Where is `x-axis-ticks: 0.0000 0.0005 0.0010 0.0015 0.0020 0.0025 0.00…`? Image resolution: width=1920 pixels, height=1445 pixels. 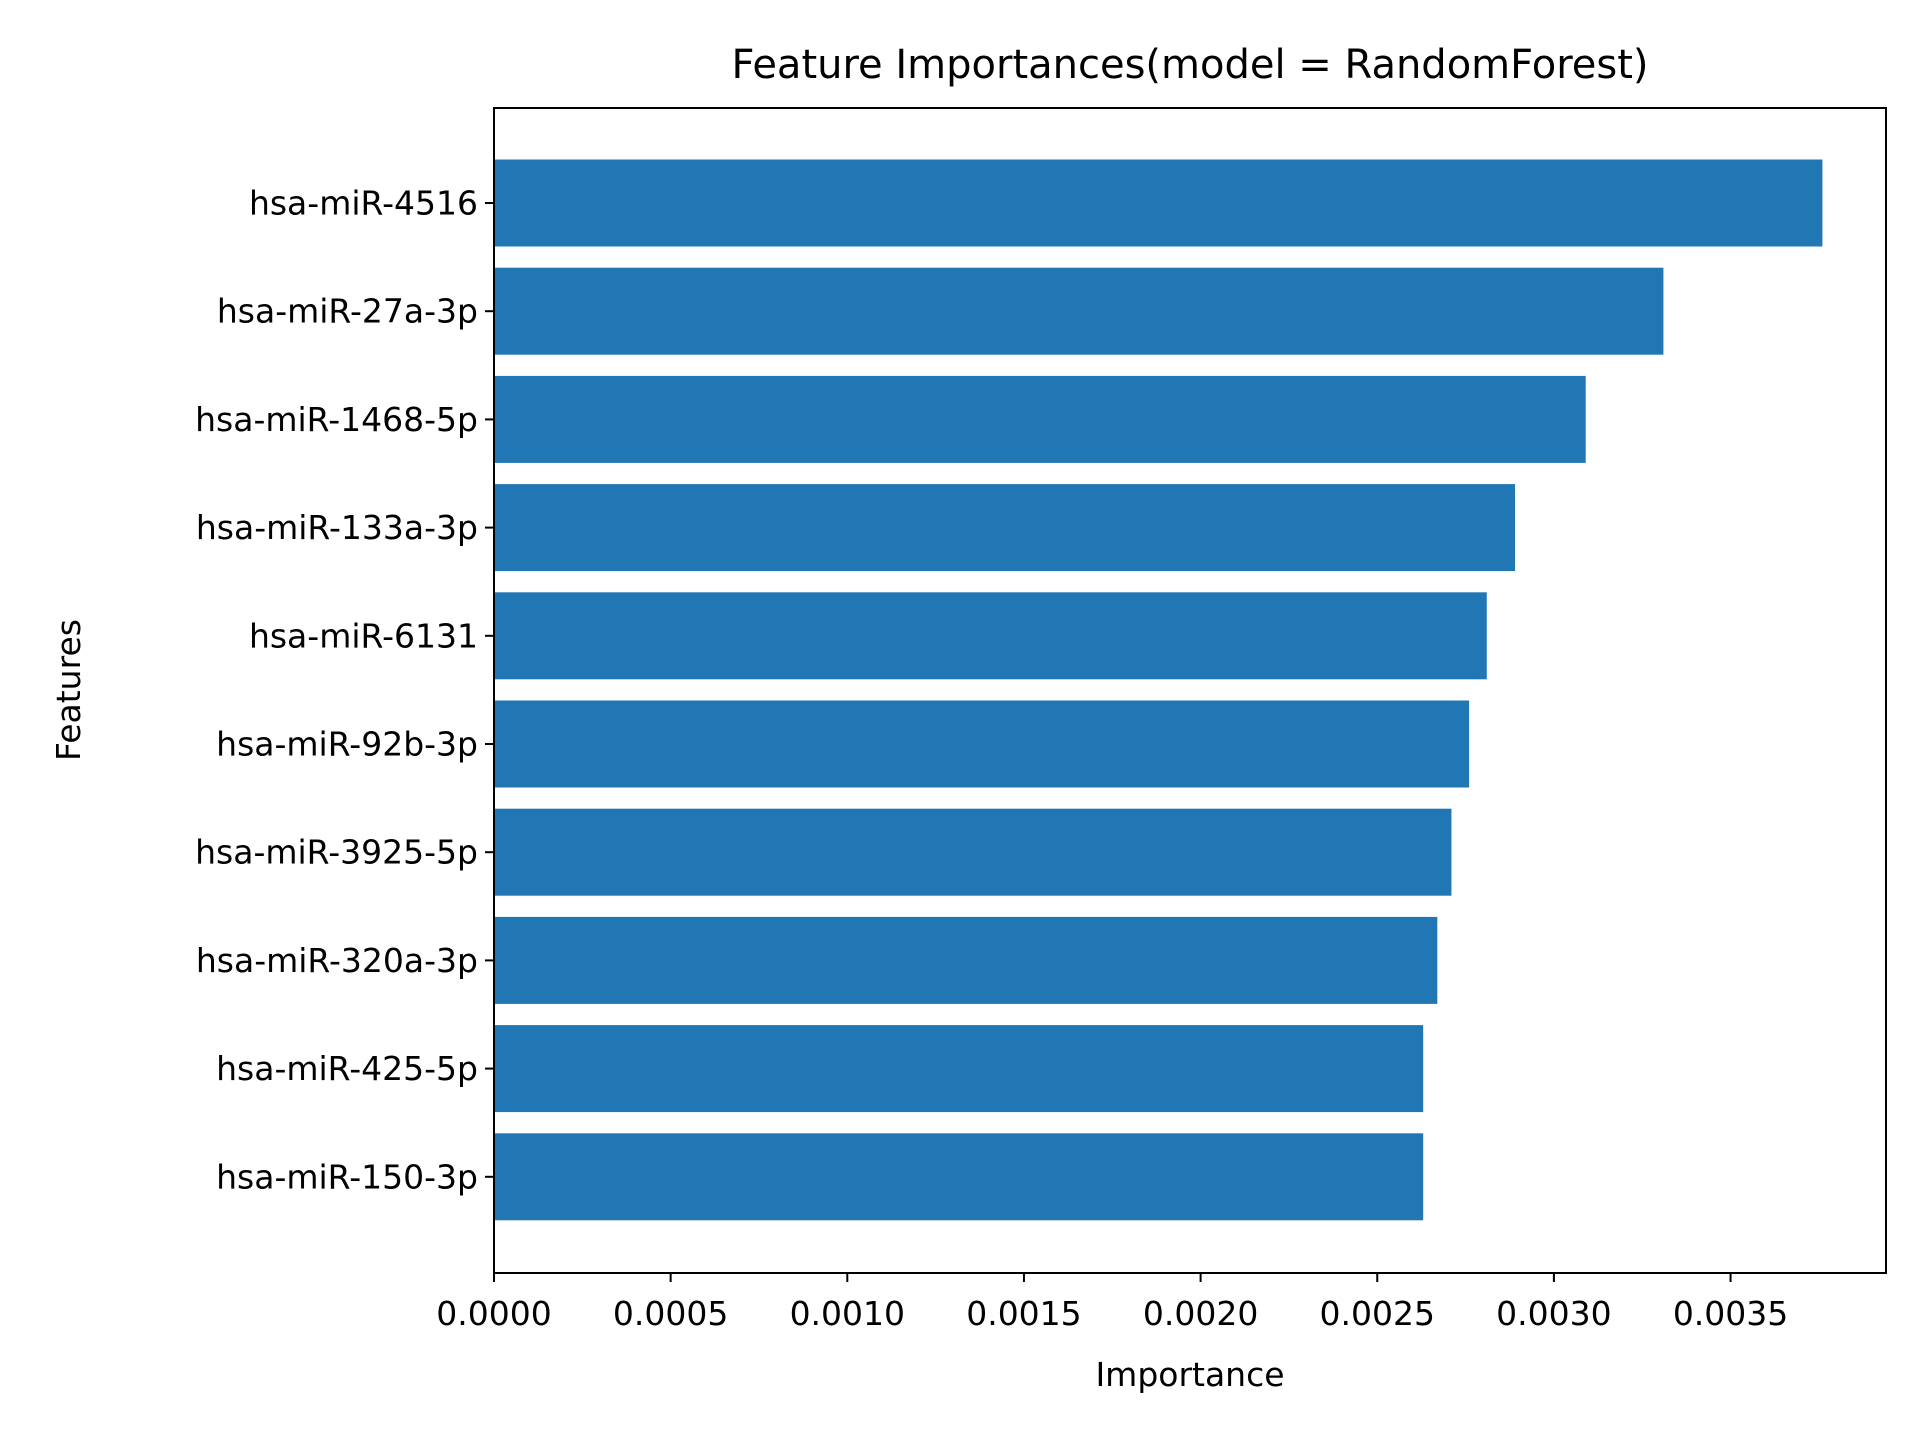
x-axis-ticks: 0.0000 0.0005 0.0010 0.0015 0.0020 0.0025 0.00… is located at coordinates (1112, 1303).